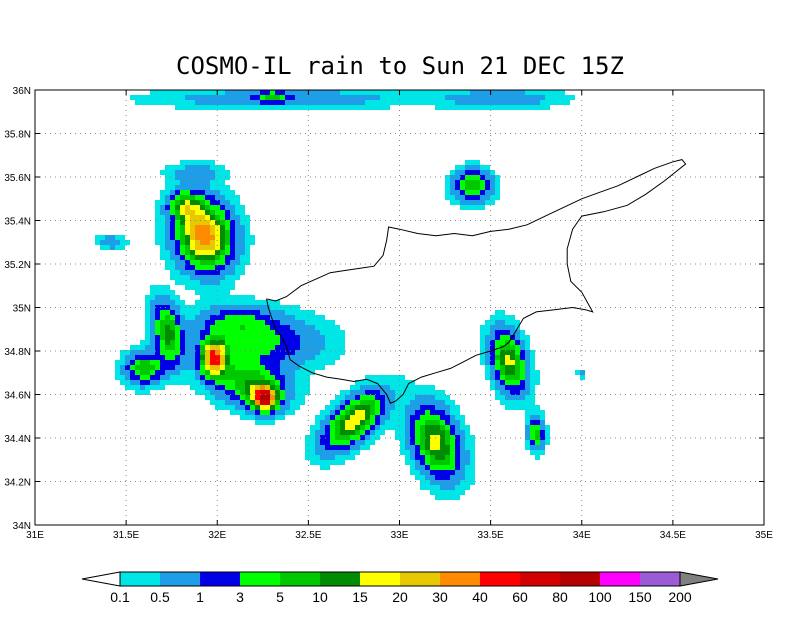  Describe the element at coordinates (400, 66) in the screenshot. I see `map-title: COSMO-IL rain to Sun 21 DEC 15Z` at that location.